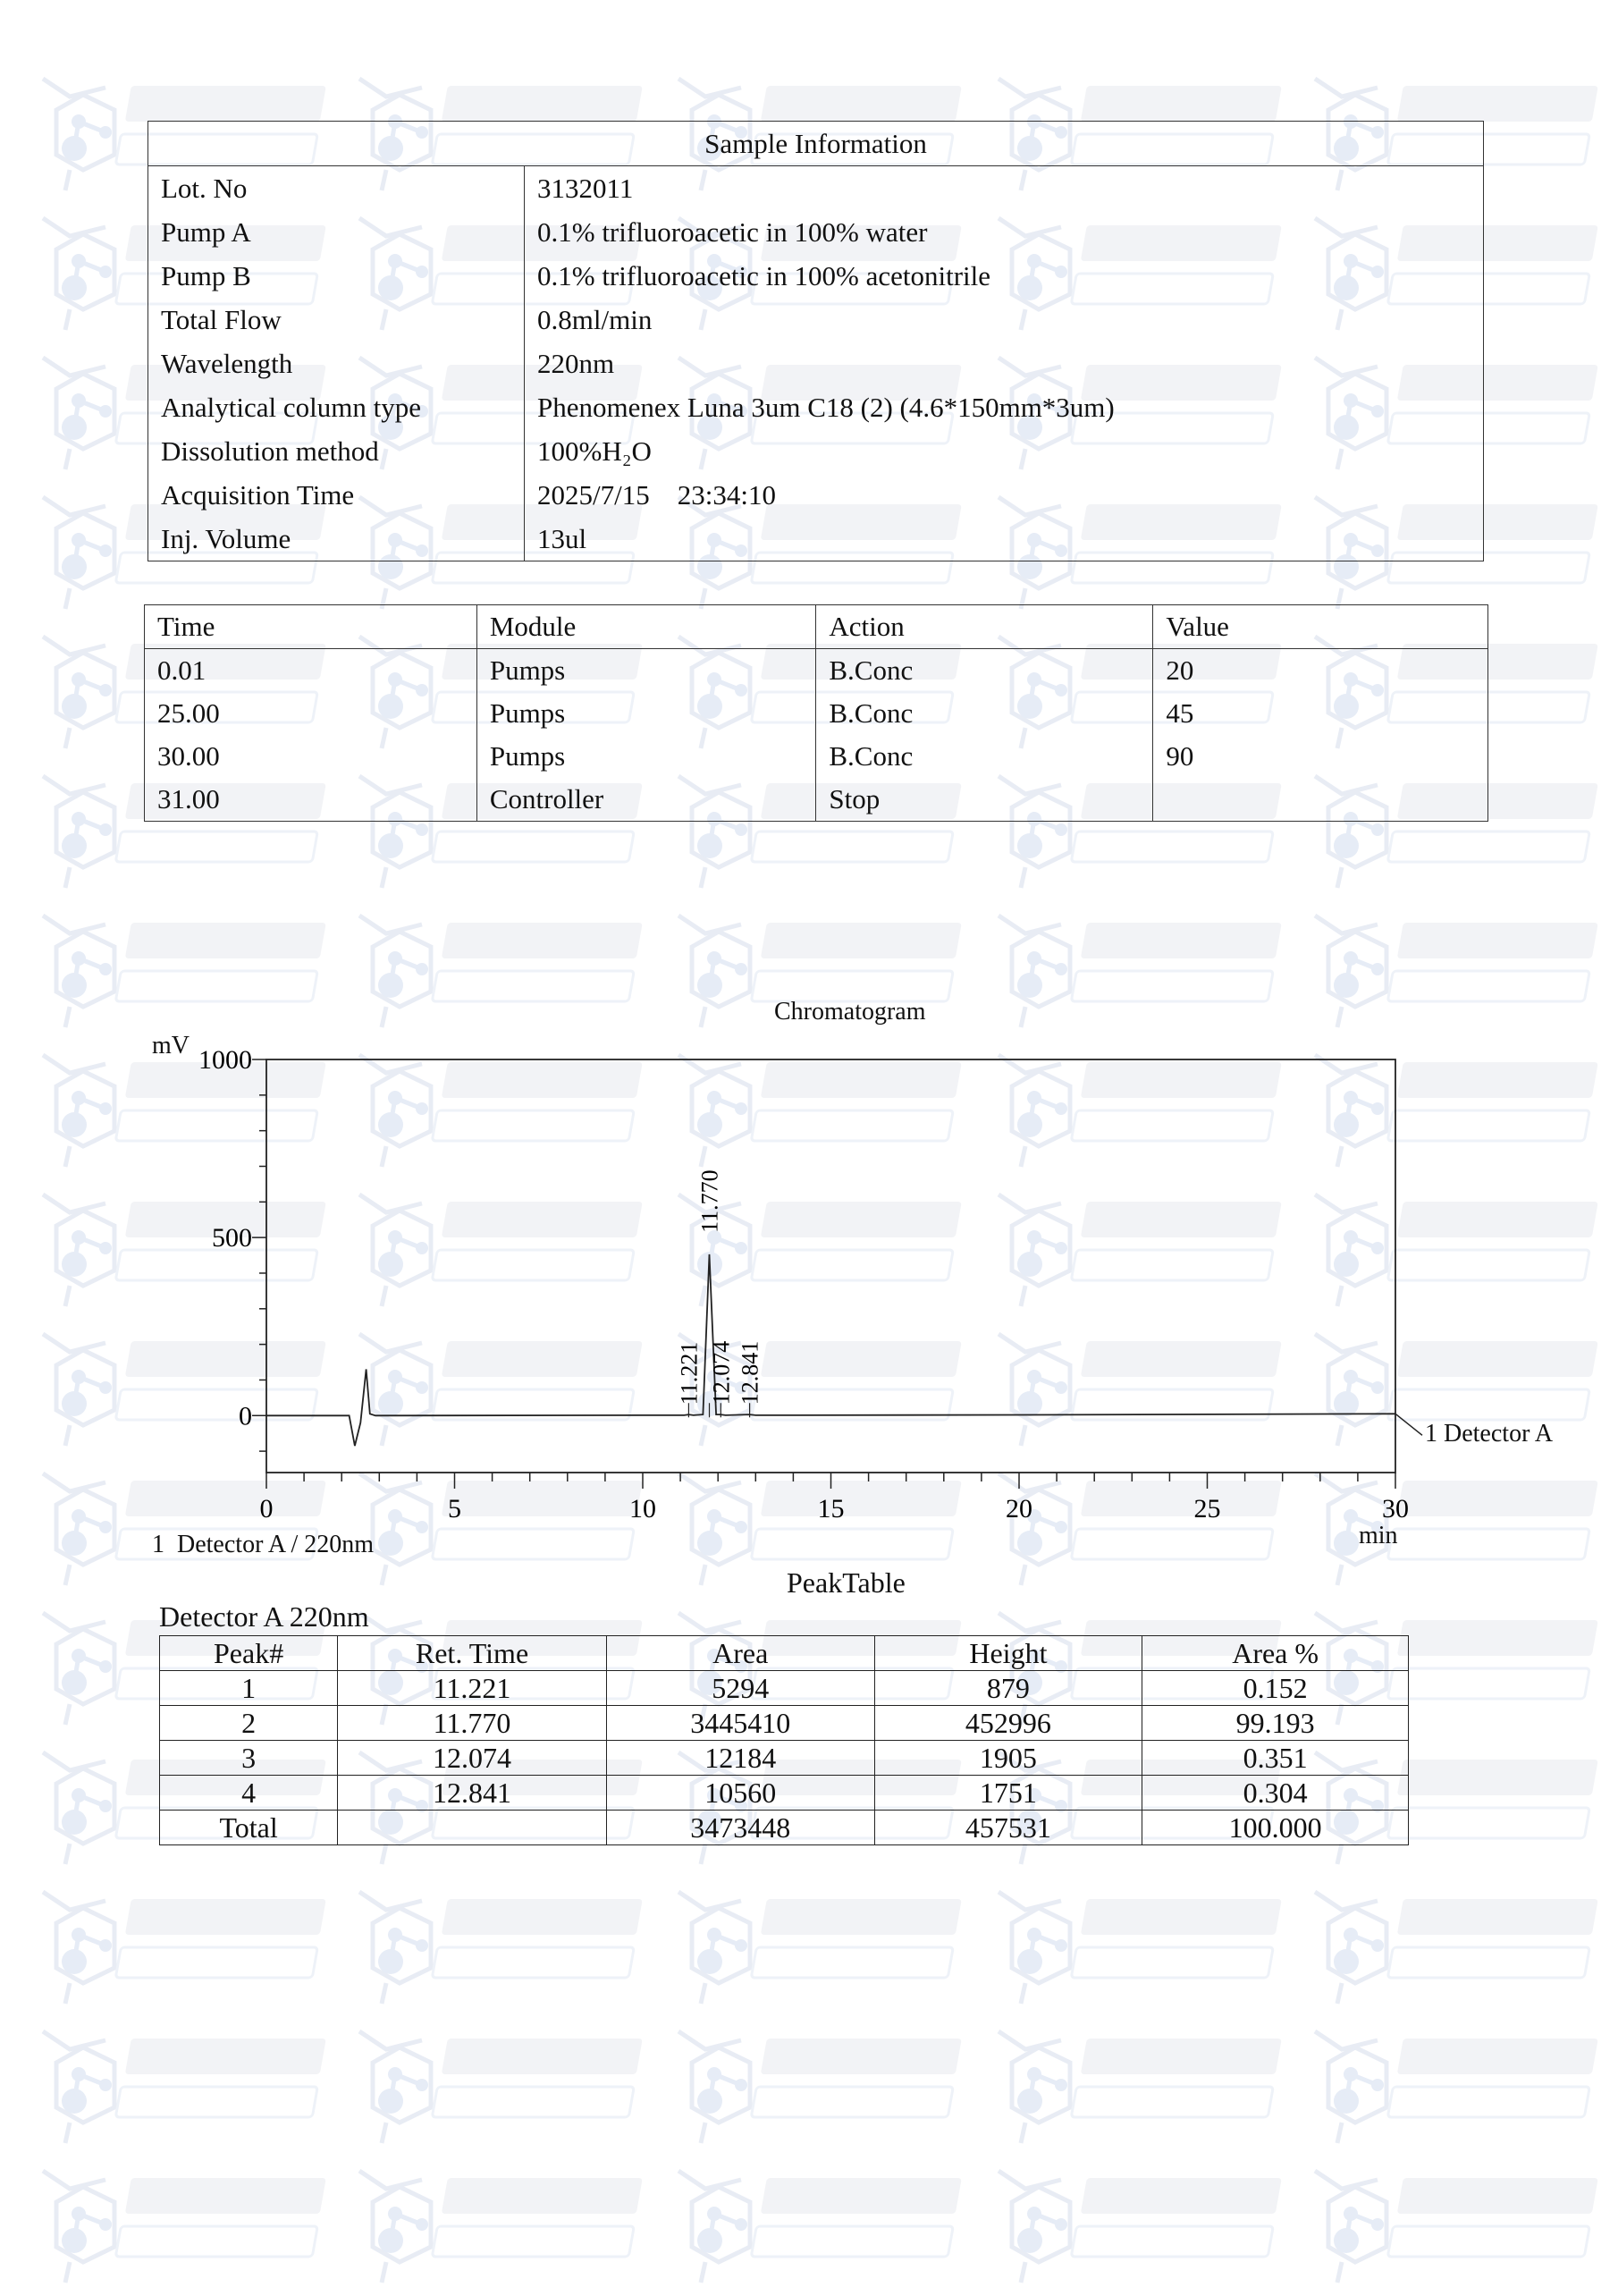 The width and height of the screenshot is (1618, 2296). I want to click on peak-label: 11.221, so click(689, 1373).